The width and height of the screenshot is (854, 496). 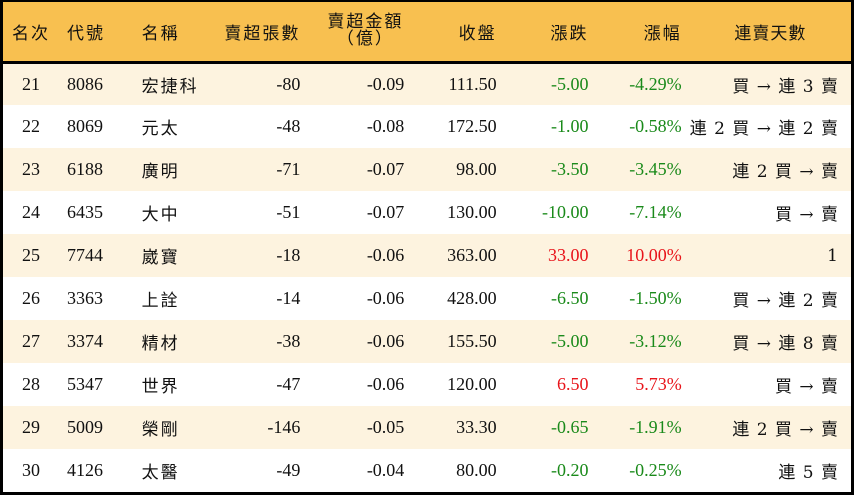 What do you see at coordinates (785, 344) in the screenshot?
I see `cell-streak: 買 → 連 8 賣` at bounding box center [785, 344].